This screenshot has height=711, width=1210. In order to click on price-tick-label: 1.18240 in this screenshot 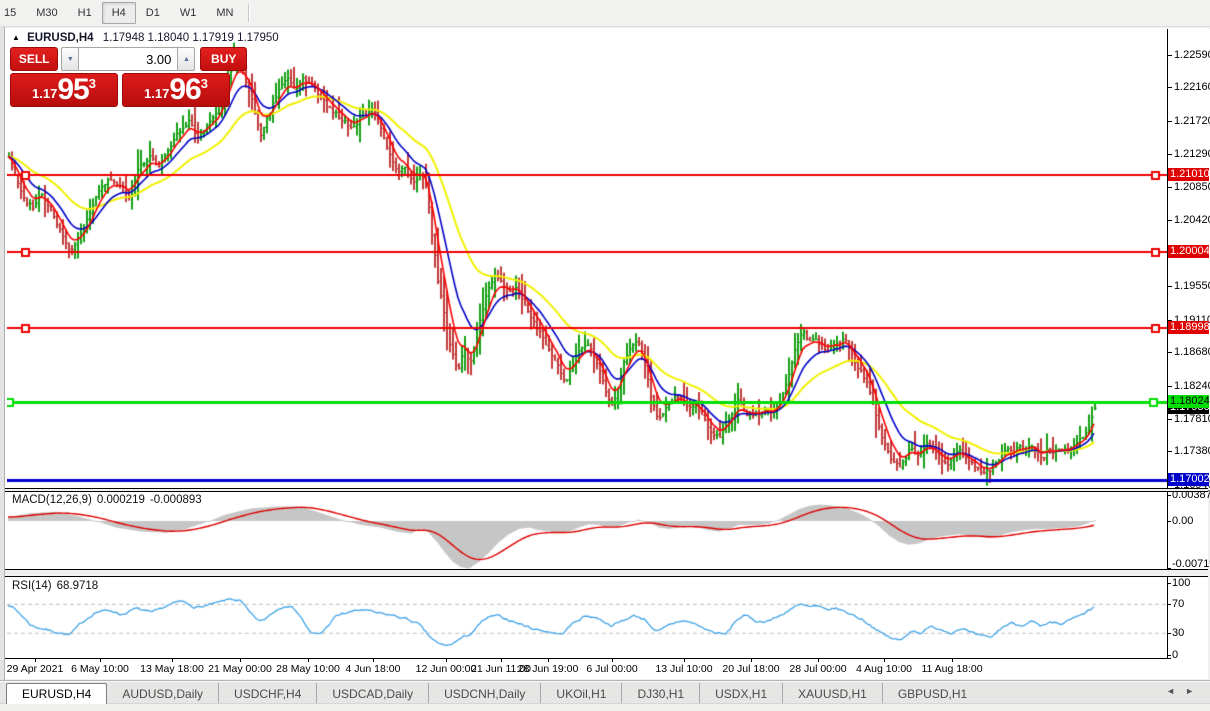, I will do `click(1192, 385)`.